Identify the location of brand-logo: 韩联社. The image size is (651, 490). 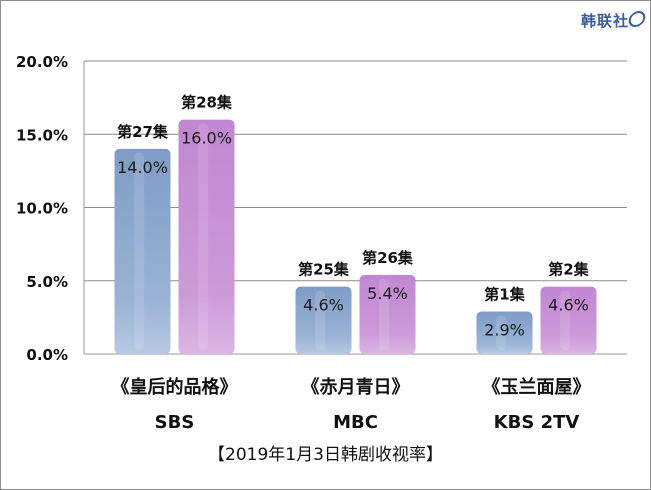
(605, 20).